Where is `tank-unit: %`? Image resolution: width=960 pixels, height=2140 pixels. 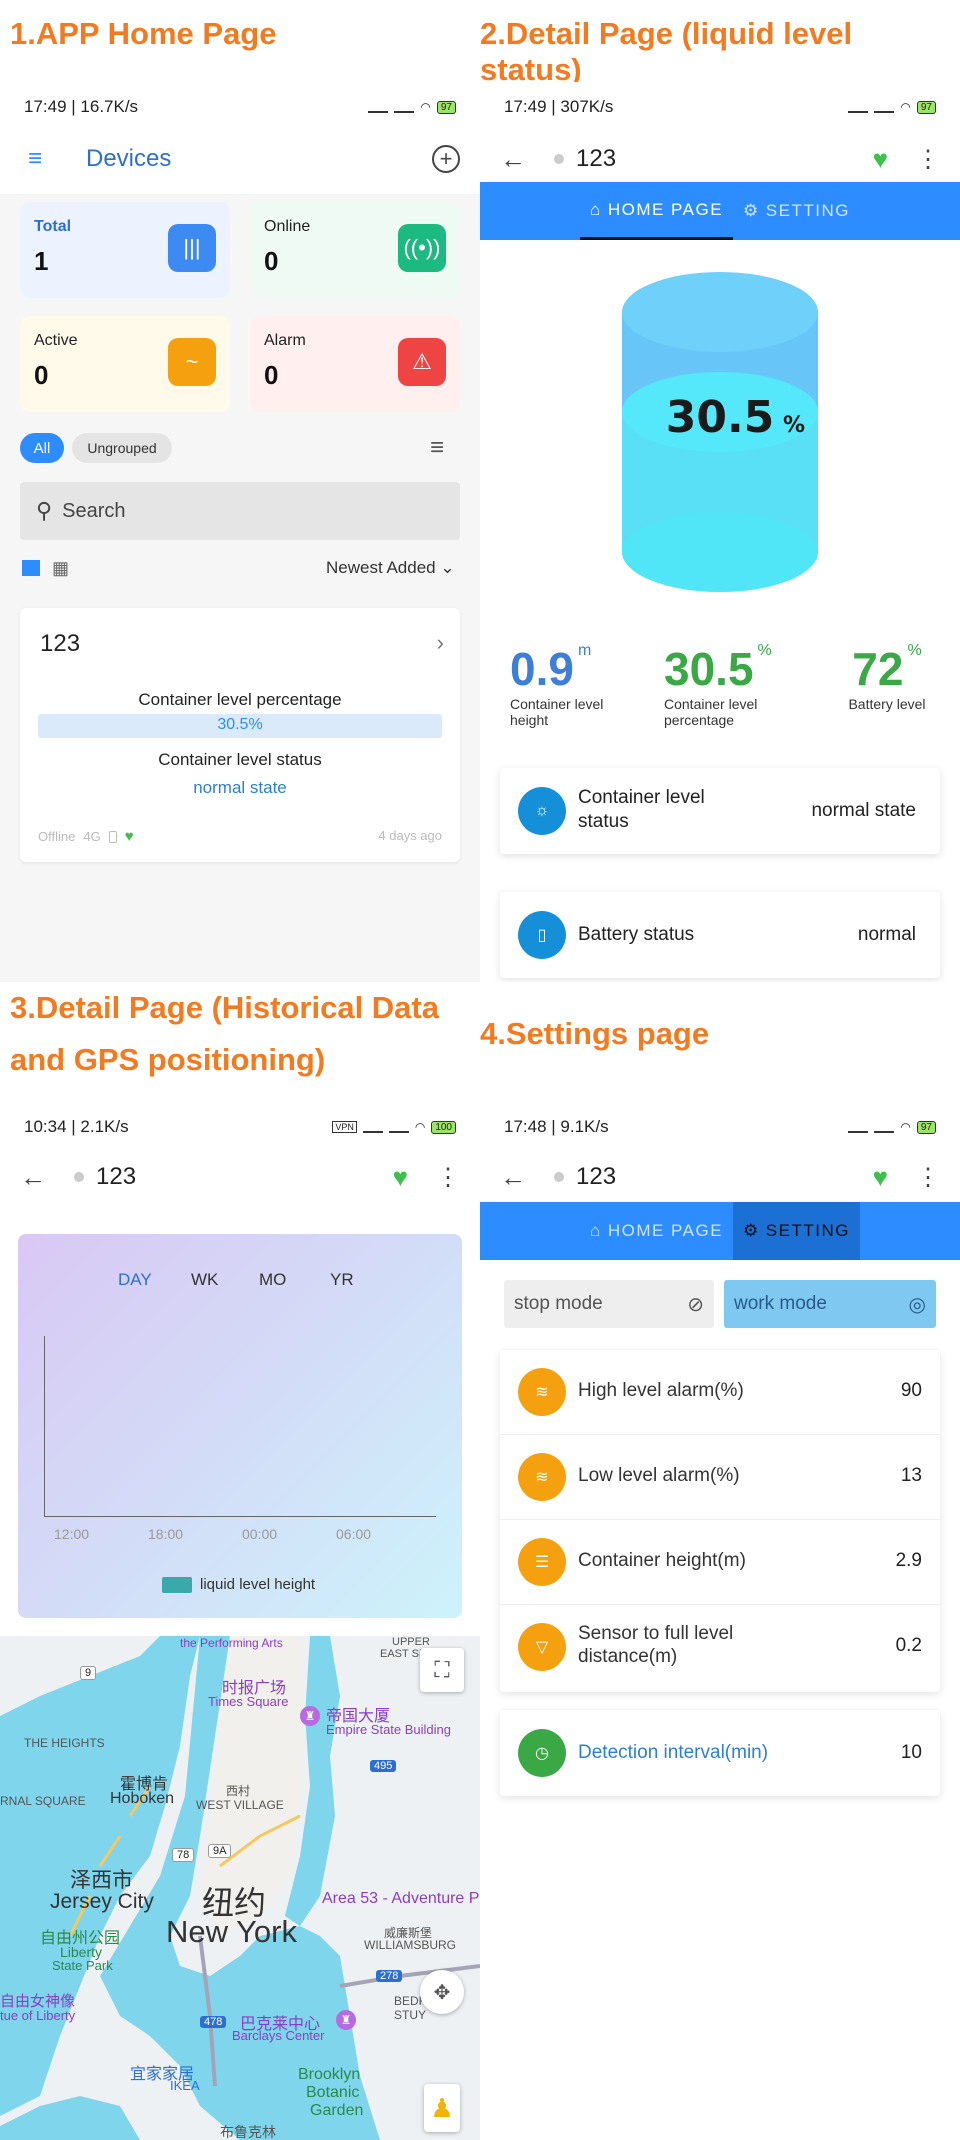 tank-unit: % is located at coordinates (794, 425).